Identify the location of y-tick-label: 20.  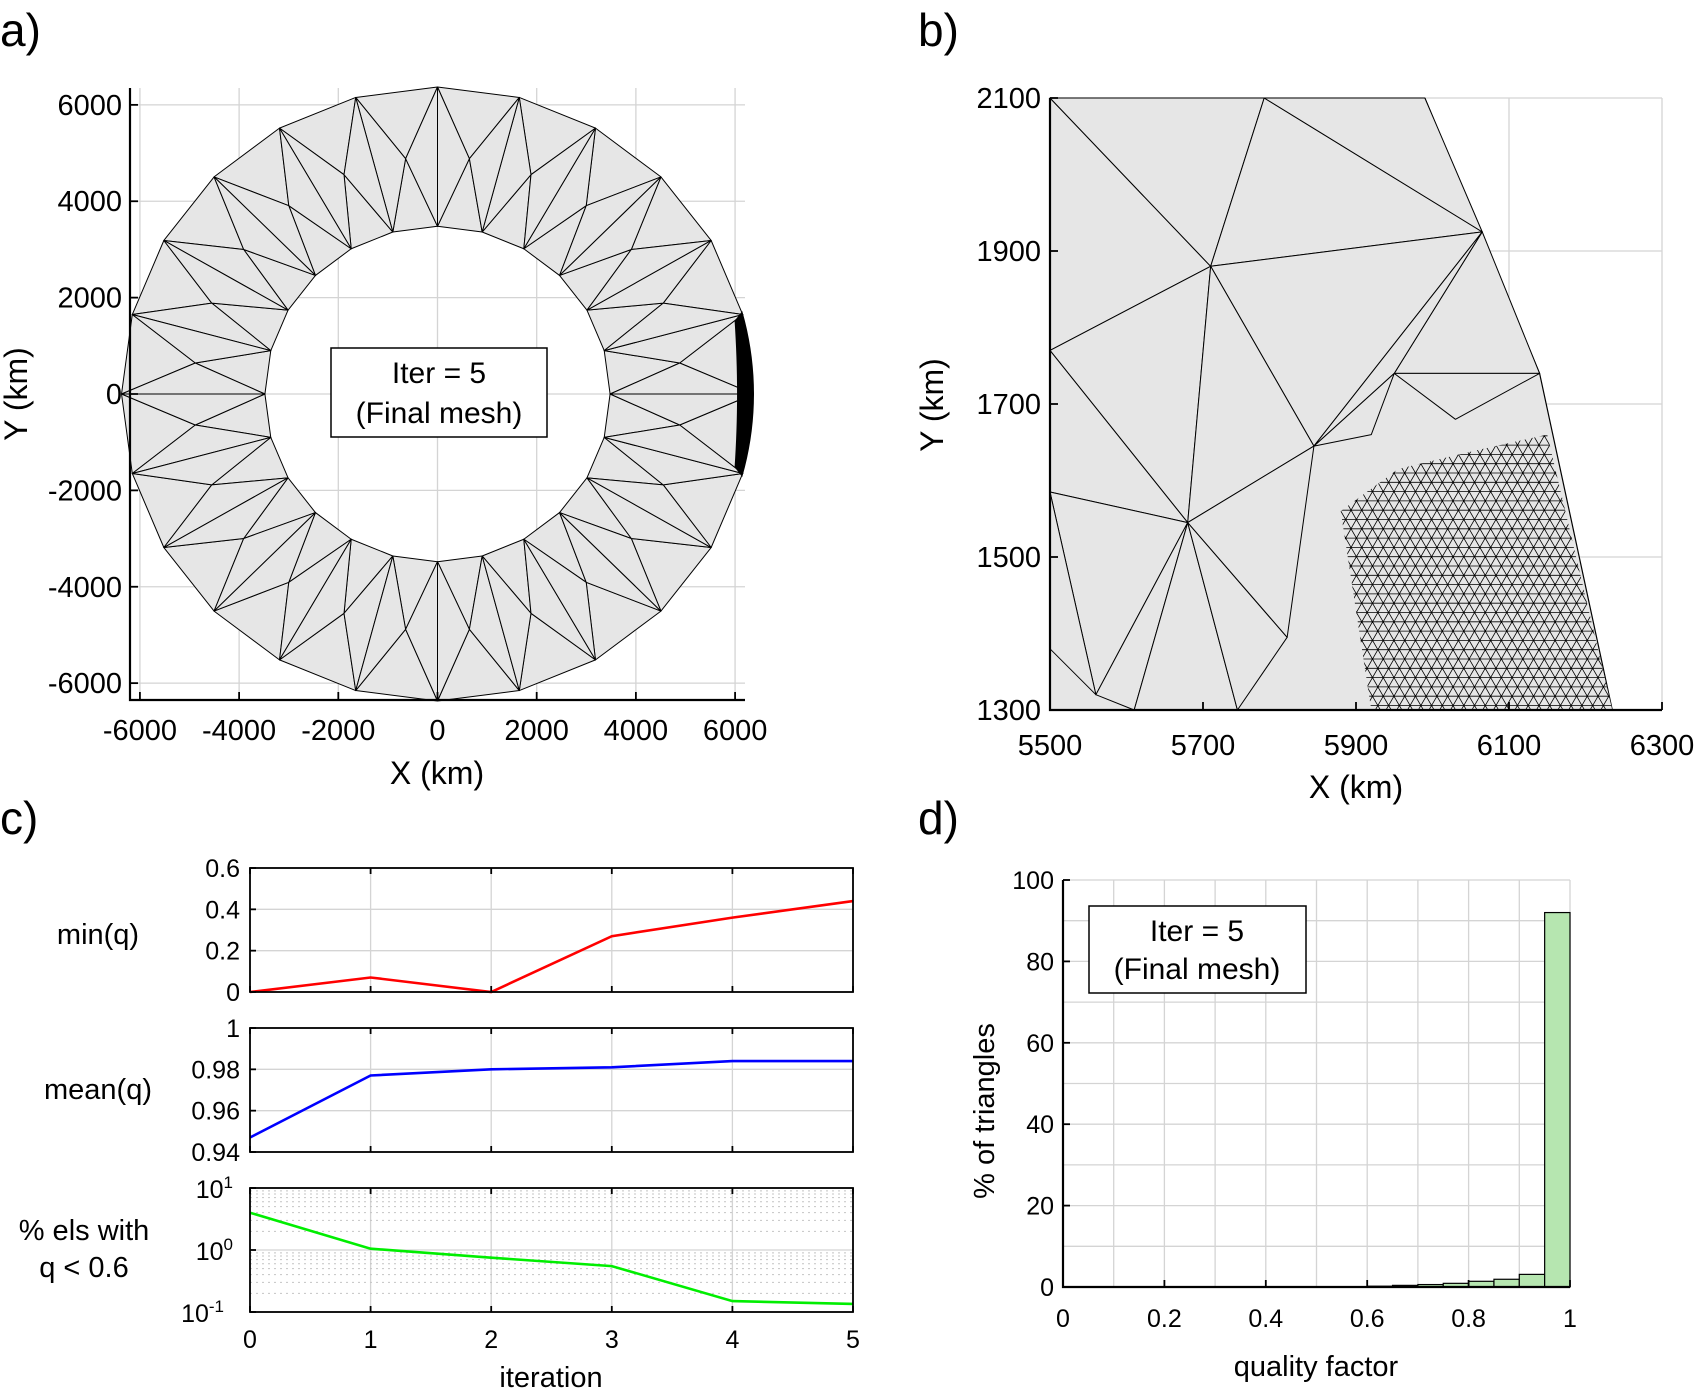
(1040, 1207).